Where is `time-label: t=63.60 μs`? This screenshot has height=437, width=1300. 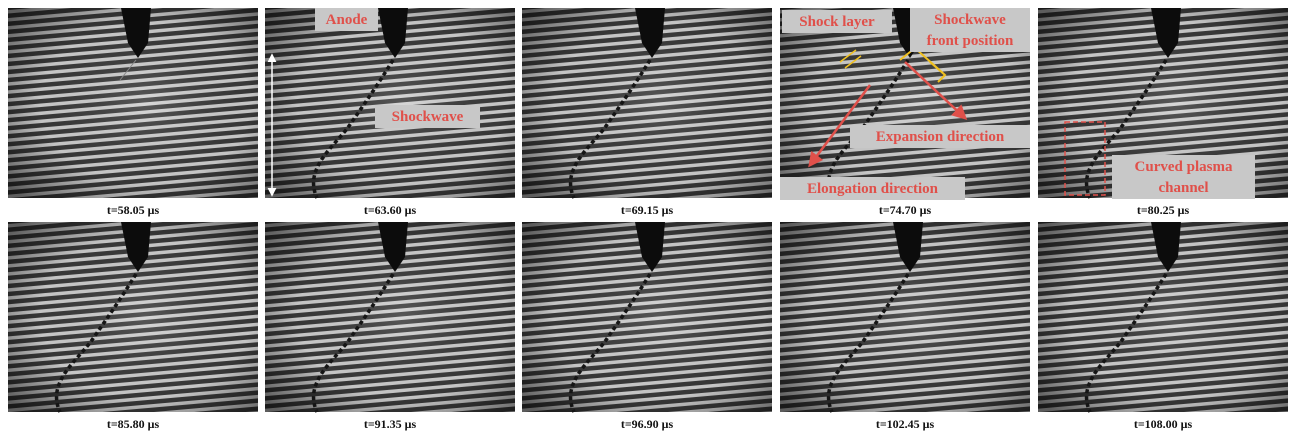
time-label: t=63.60 μs is located at coordinates (390, 210).